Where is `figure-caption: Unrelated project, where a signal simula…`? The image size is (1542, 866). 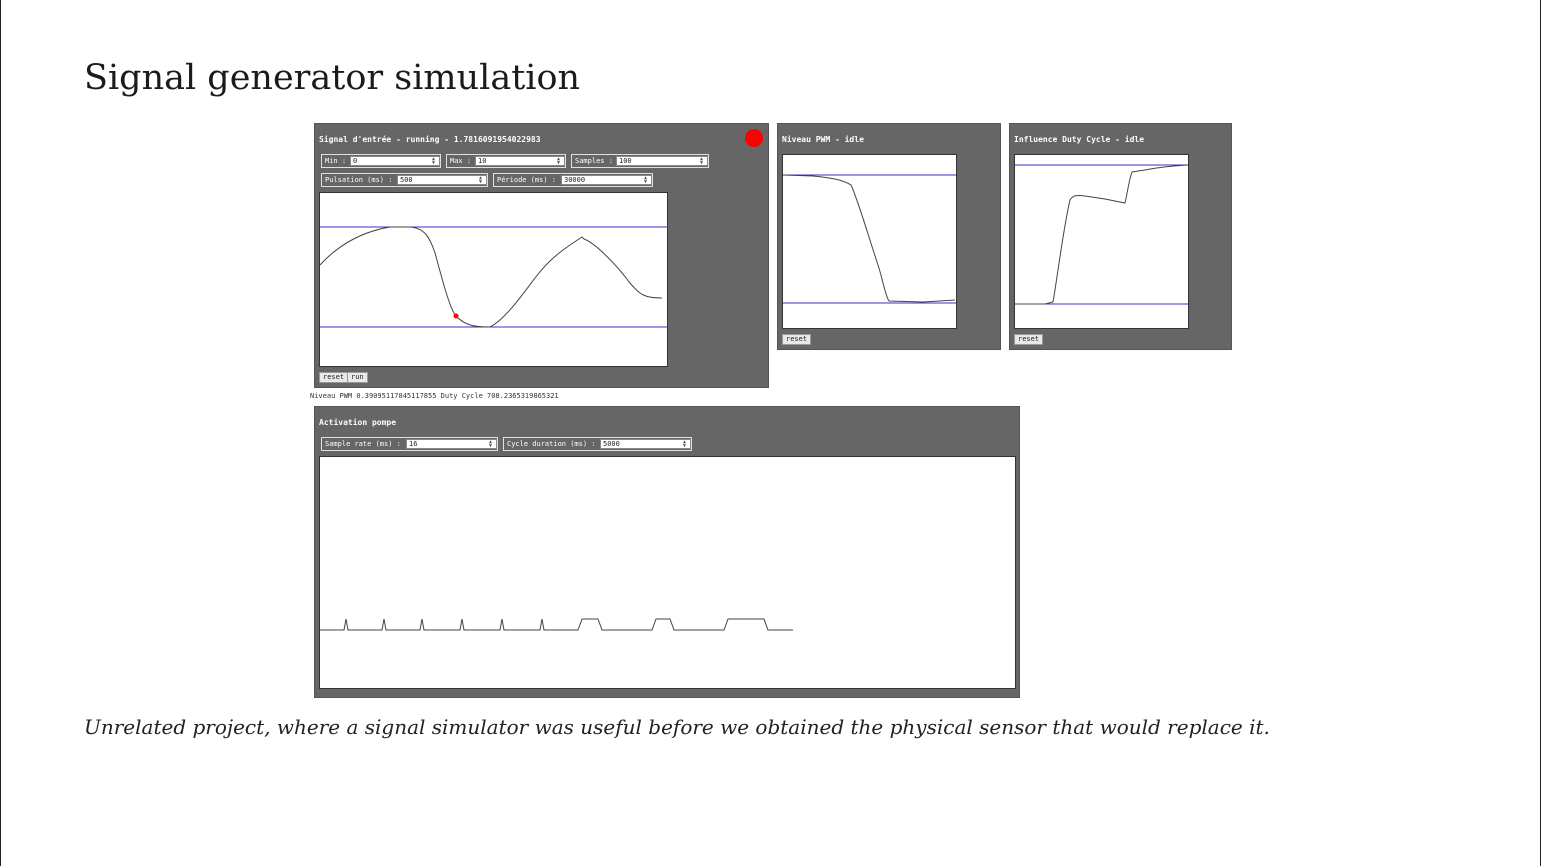
figure-caption: Unrelated project, where a signal simula… is located at coordinates (677, 727).